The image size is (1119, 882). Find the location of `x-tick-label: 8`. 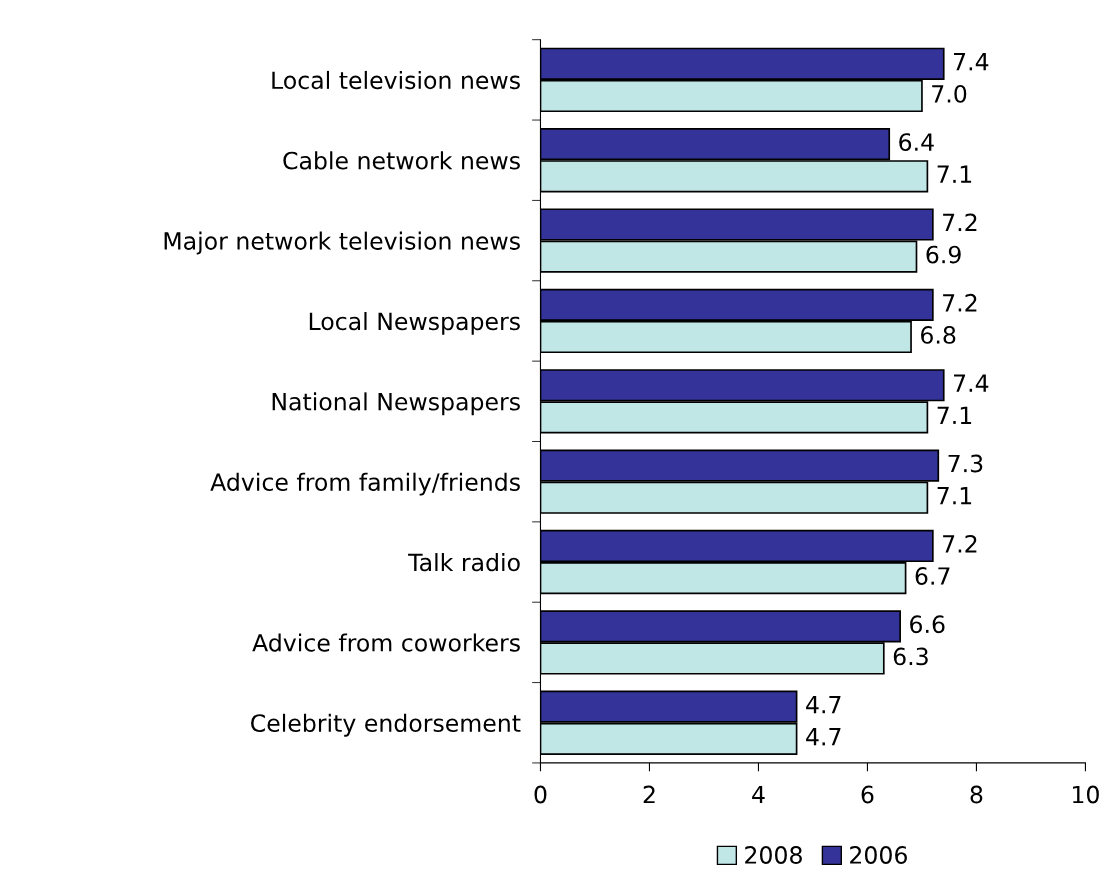

x-tick-label: 8 is located at coordinates (976, 794).